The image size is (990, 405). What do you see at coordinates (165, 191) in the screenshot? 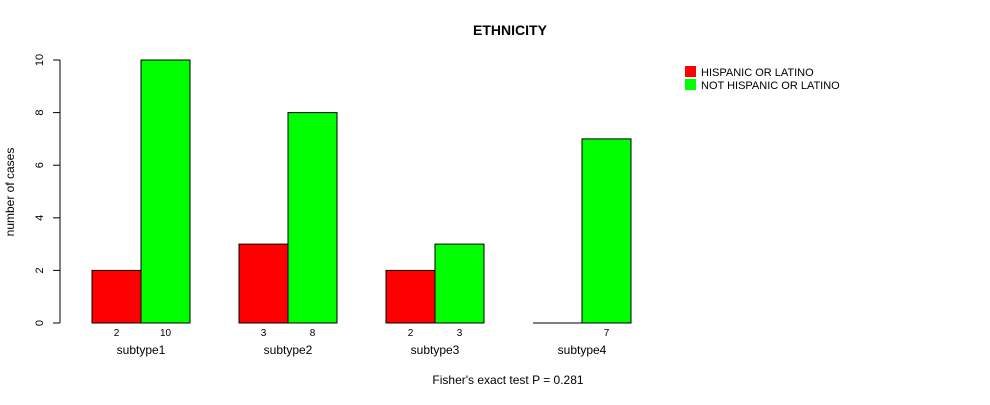
I see `bar-subtype1-series2` at bounding box center [165, 191].